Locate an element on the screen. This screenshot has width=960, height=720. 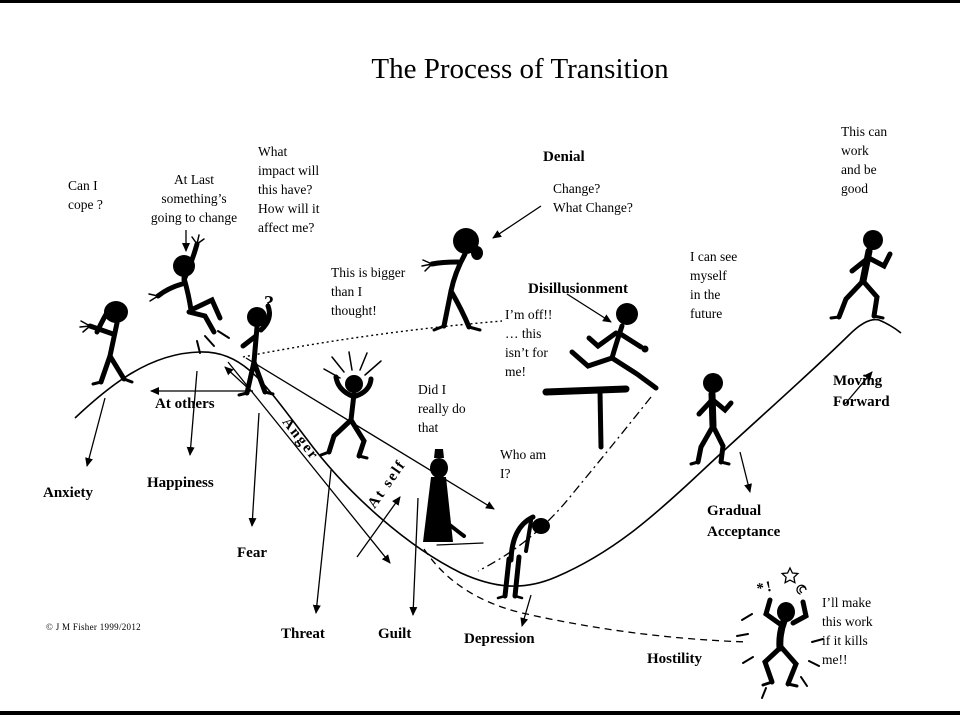
star-doodle is located at coordinates (790, 575).